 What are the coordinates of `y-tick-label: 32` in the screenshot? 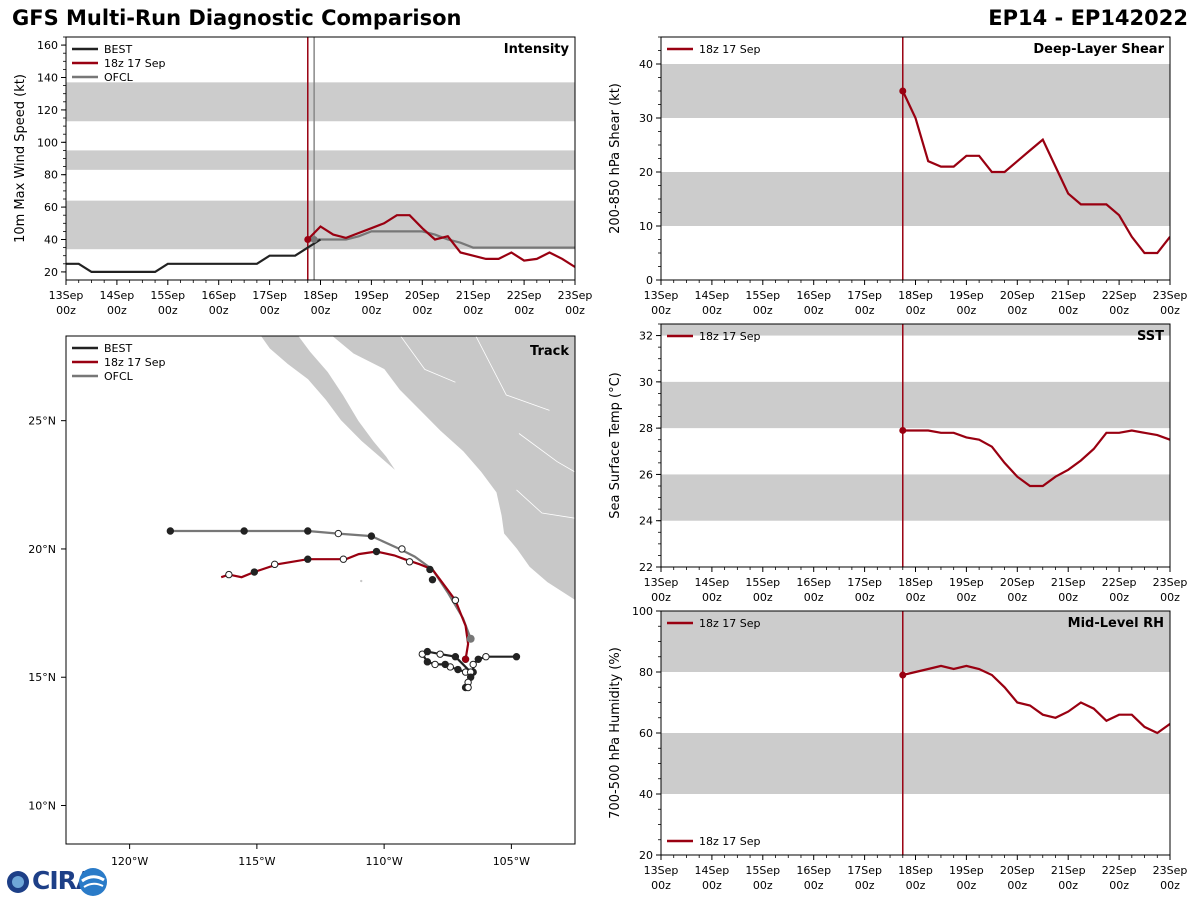 It's located at (646, 336).